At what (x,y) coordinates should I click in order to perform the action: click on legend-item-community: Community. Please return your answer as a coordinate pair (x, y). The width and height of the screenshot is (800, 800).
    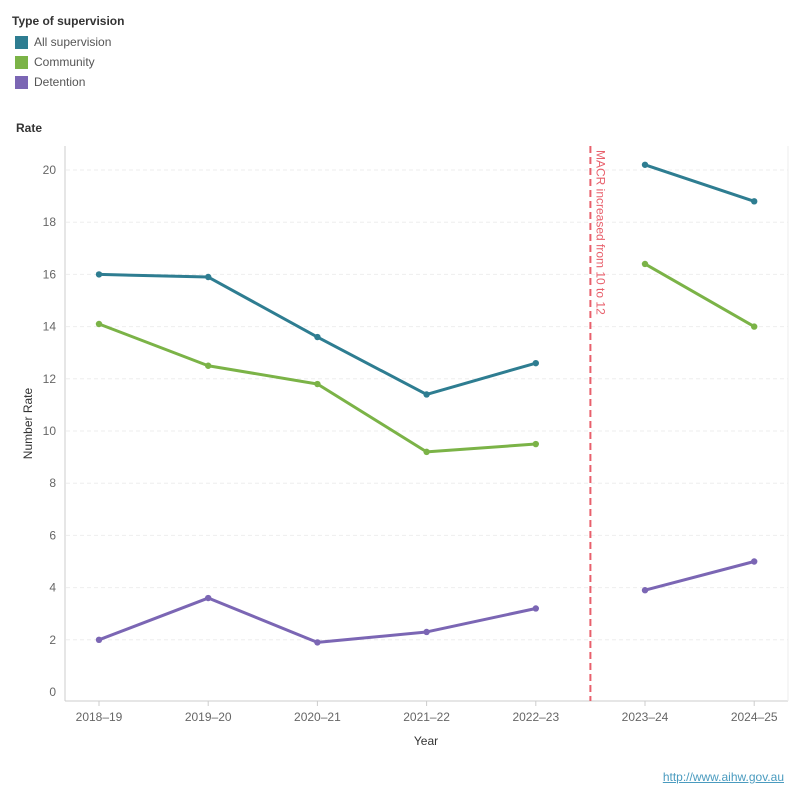
    Looking at the image, I should click on (68, 62).